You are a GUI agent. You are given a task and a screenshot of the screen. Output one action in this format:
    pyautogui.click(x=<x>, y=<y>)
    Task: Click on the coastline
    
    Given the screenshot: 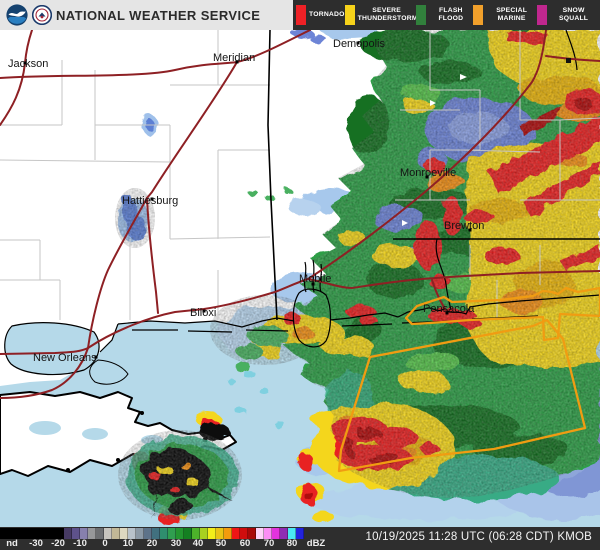 What is the action you would take?
    pyautogui.click(x=349, y=306)
    